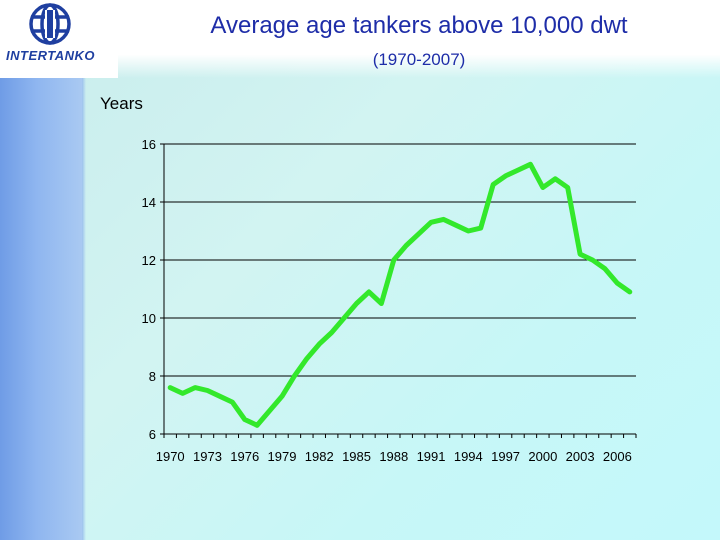 The image size is (720, 540). Describe the element at coordinates (152, 434) in the screenshot. I see `y-tick-label: 6` at that location.